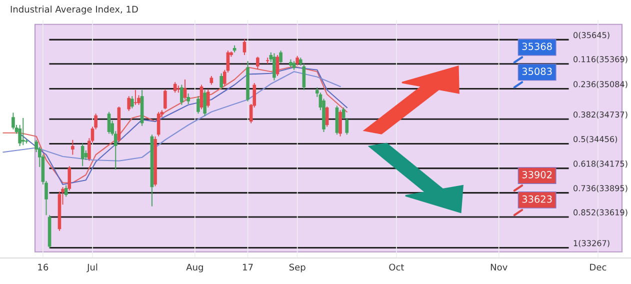 Image resolution: width=631 pixels, height=284 pixels. I want to click on ref-line-label: 0.618(34175), so click(601, 164).